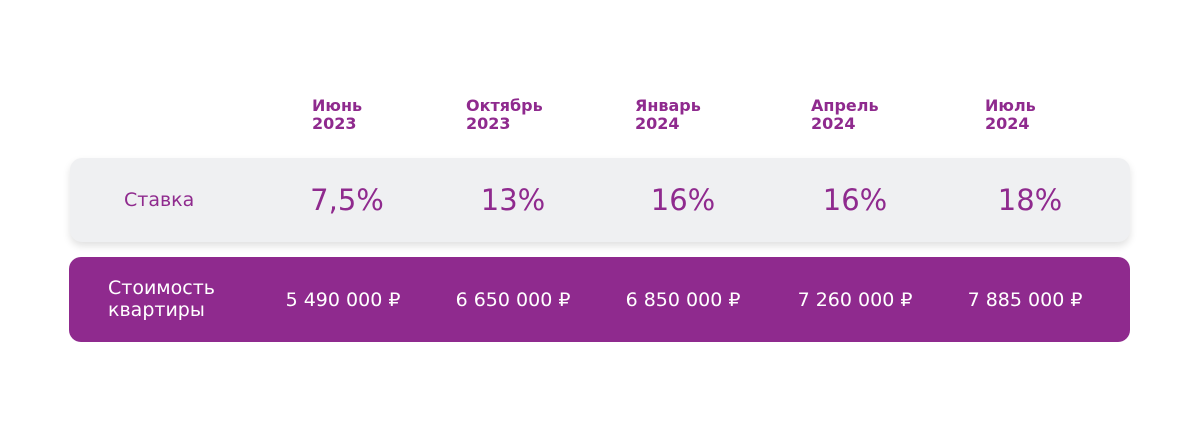 The image size is (1199, 441). Describe the element at coordinates (1010, 105) in the screenshot. I see `column-header-month: Июль` at that location.